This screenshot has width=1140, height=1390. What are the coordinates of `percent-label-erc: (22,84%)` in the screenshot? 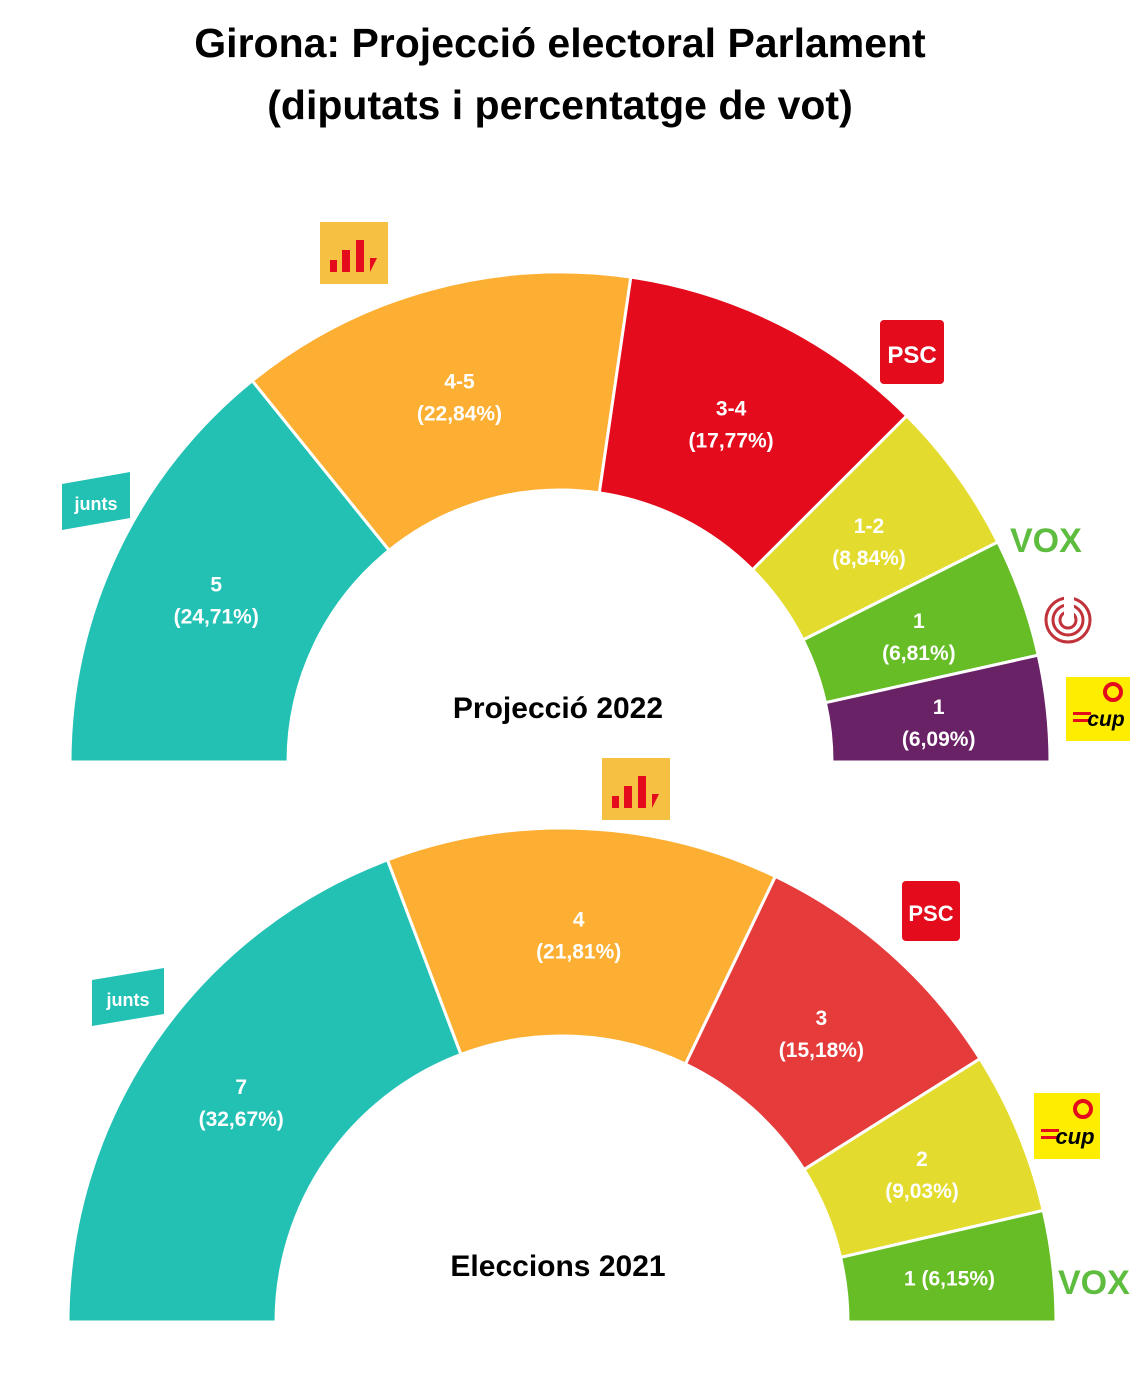 It's located at (459, 414).